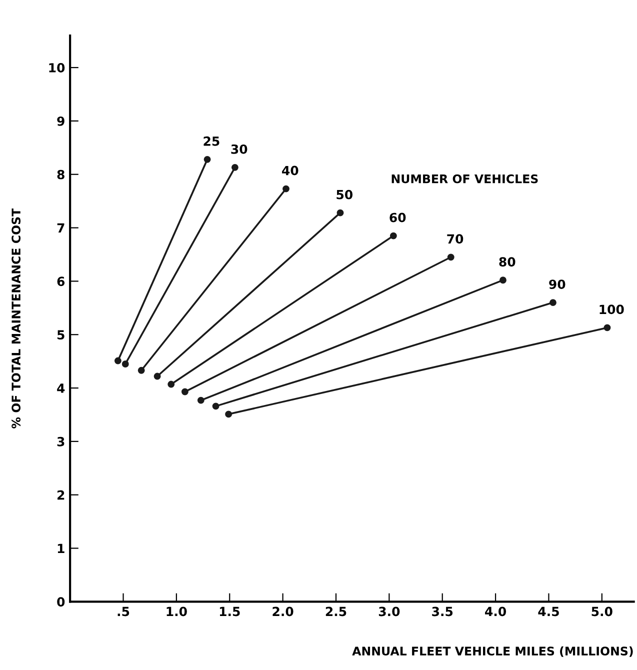 Image resolution: width=637 pixels, height=670 pixels. What do you see at coordinates (124, 611) in the screenshot?
I see `x-tick-label: .5` at bounding box center [124, 611].